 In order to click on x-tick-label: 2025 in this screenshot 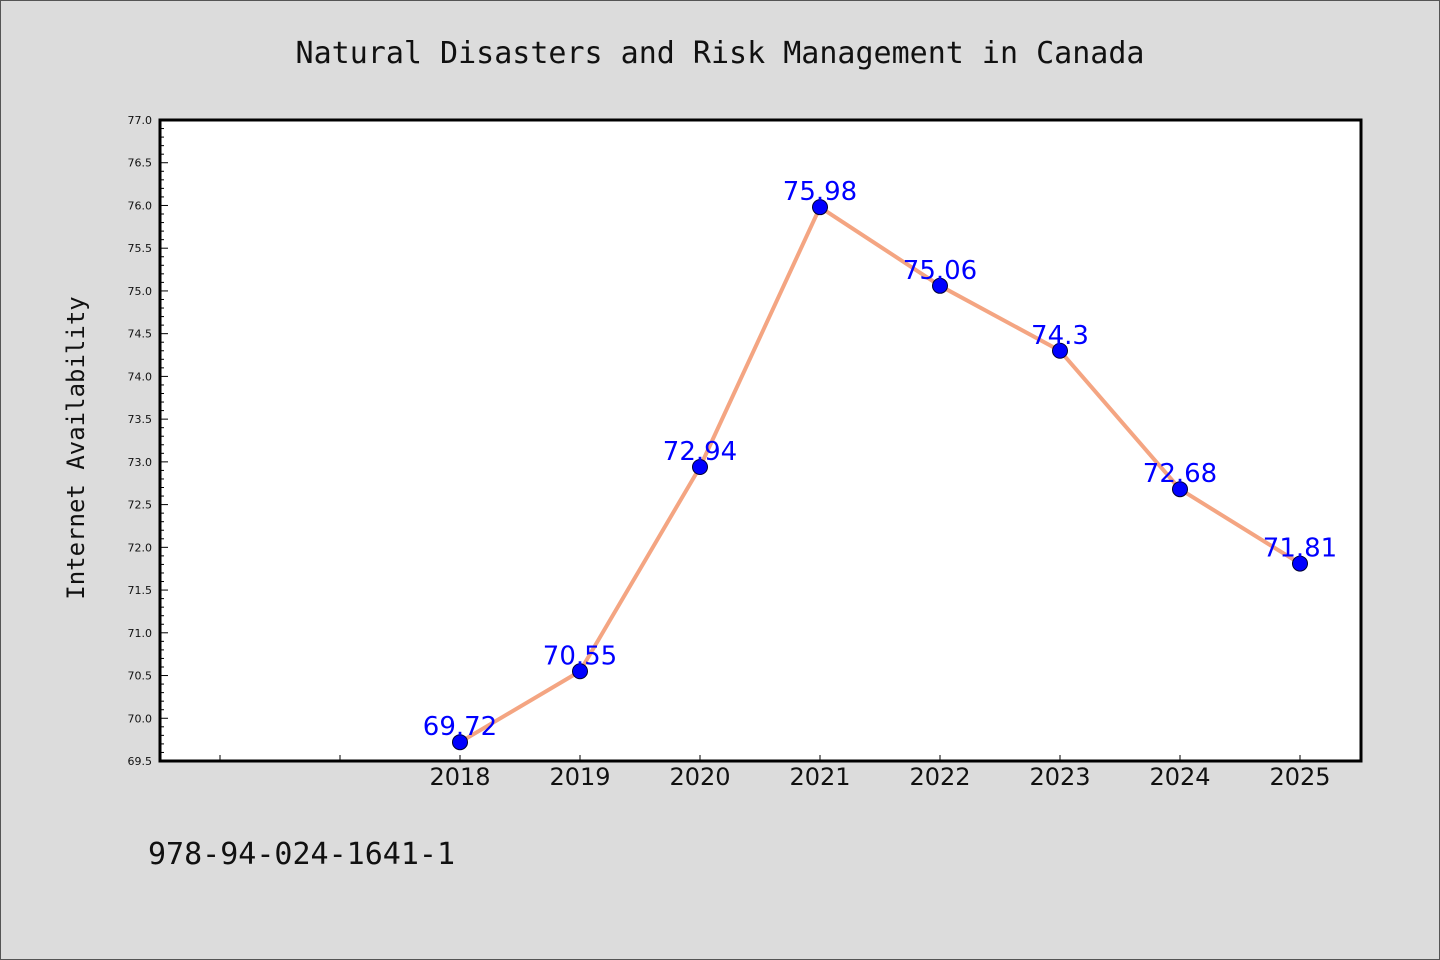, I will do `click(1299, 777)`.